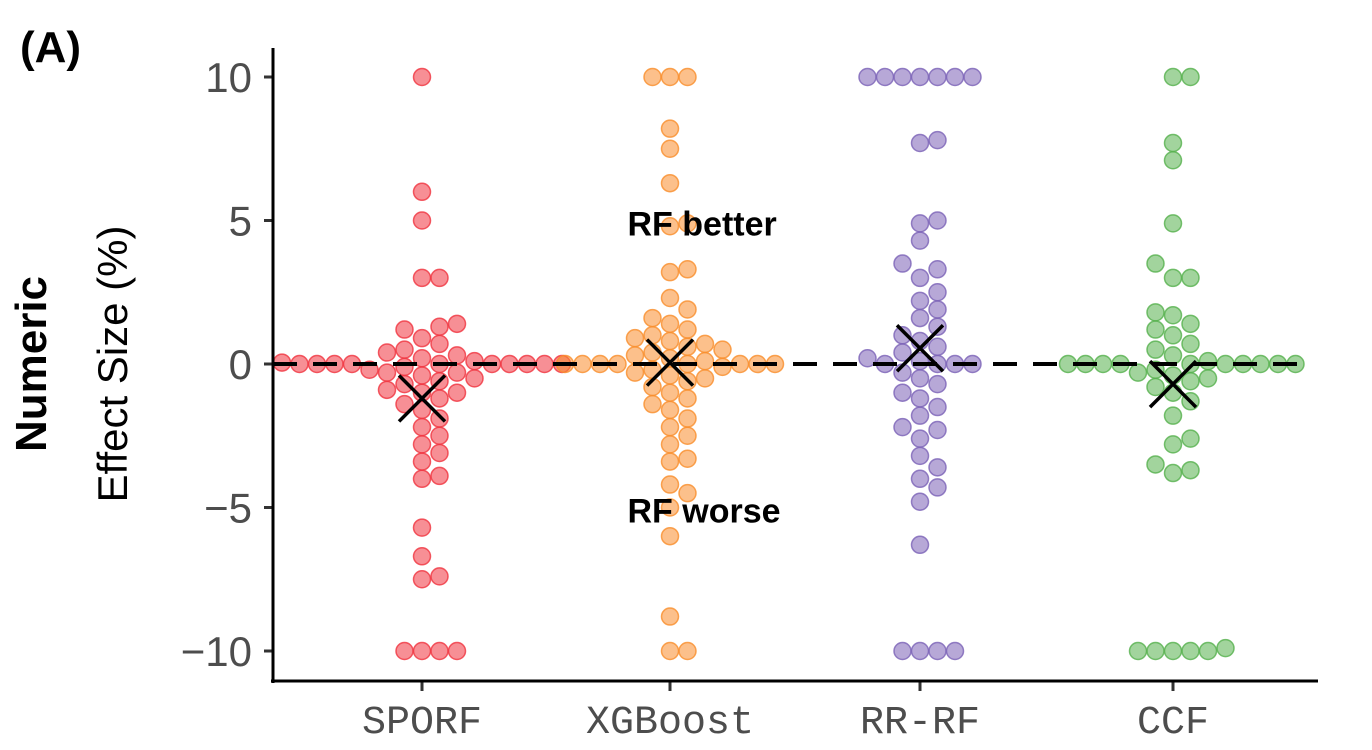 The image size is (1372, 750). Describe the element at coordinates (228, 508) in the screenshot. I see `y-tick-label: −5` at that location.